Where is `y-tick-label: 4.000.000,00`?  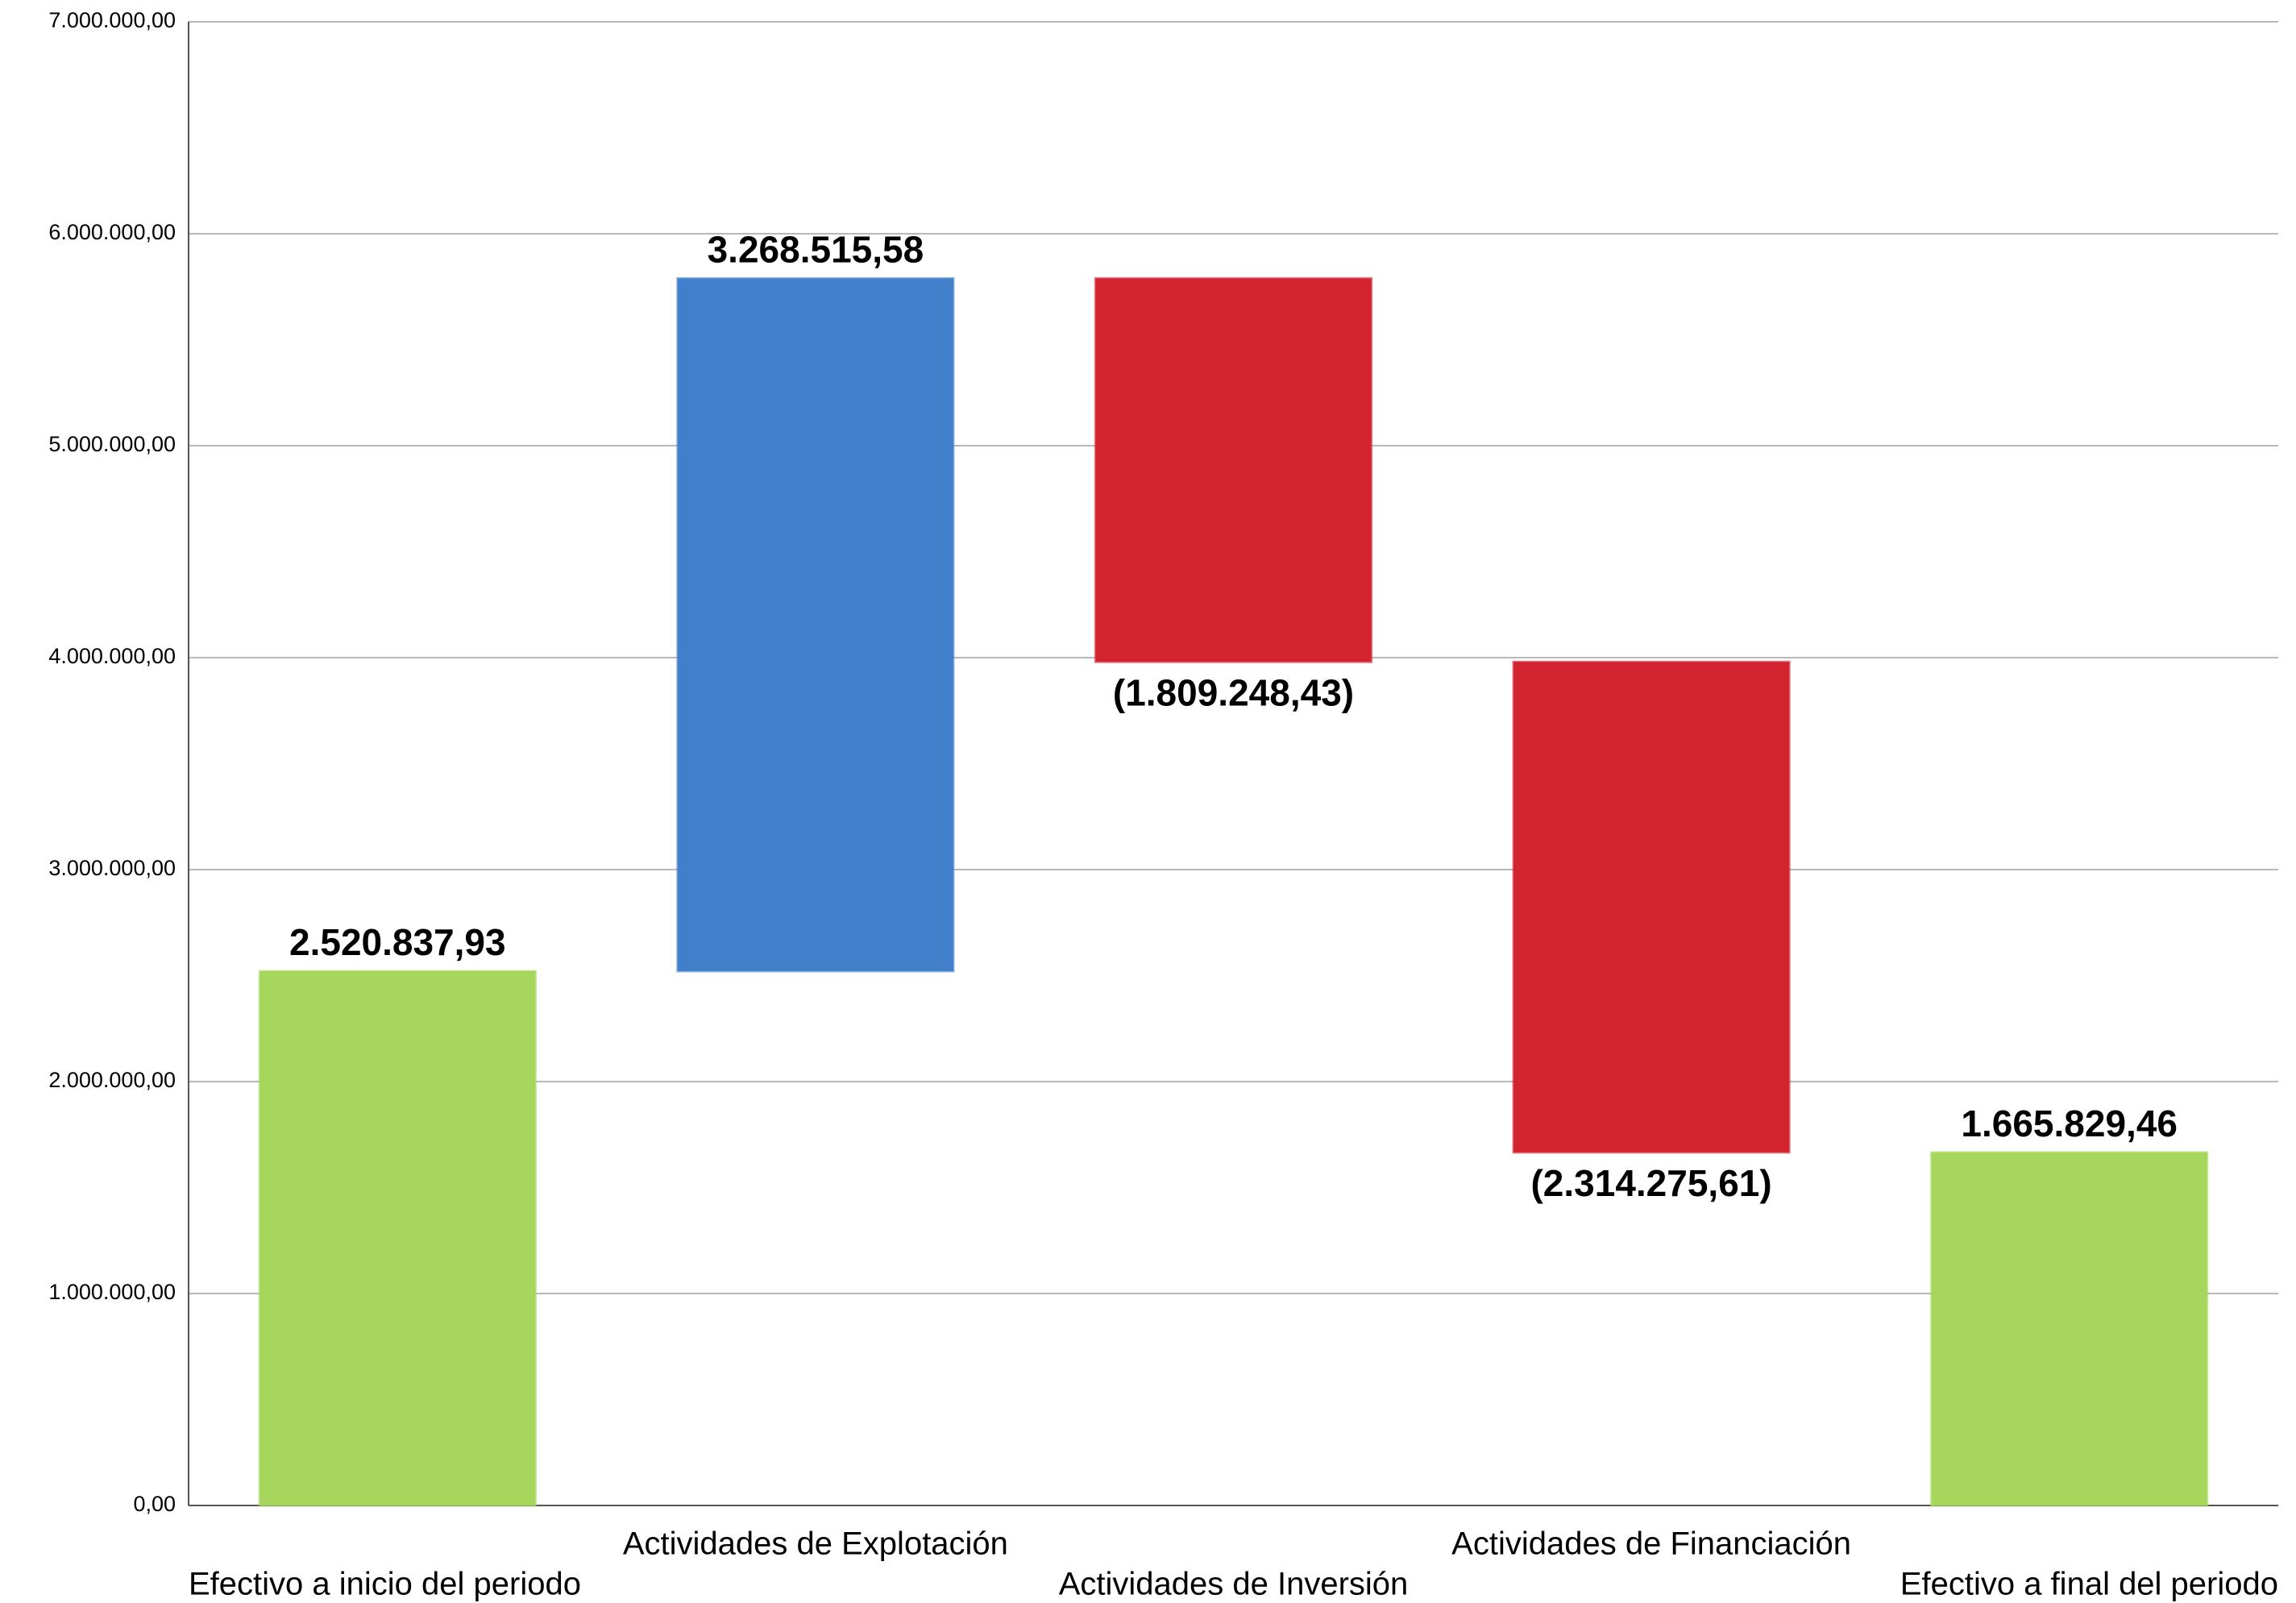
y-tick-label: 4.000.000,00 is located at coordinates (112, 656).